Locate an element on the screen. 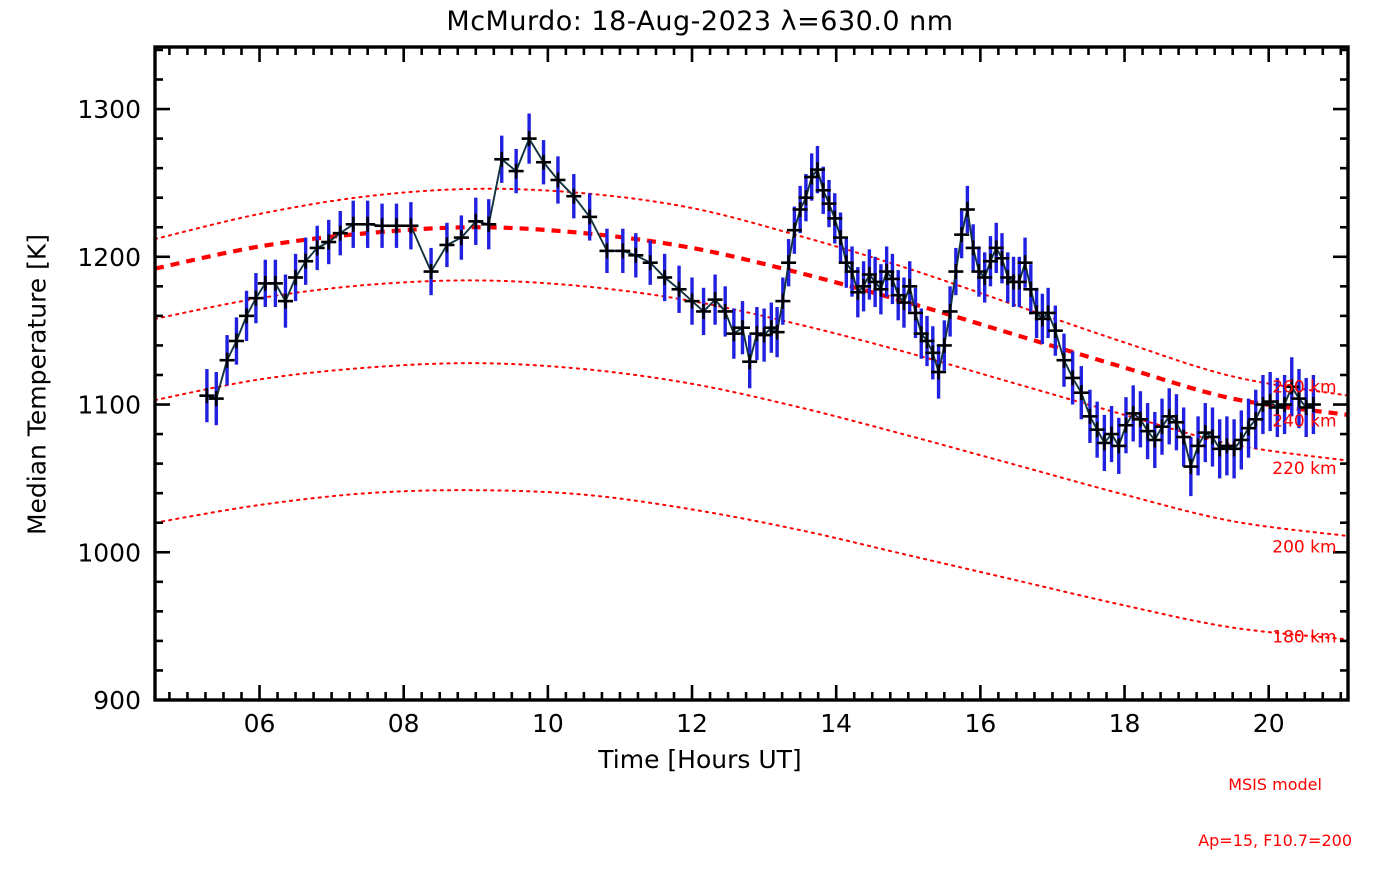  x-tick-label: 12 is located at coordinates (692, 723).